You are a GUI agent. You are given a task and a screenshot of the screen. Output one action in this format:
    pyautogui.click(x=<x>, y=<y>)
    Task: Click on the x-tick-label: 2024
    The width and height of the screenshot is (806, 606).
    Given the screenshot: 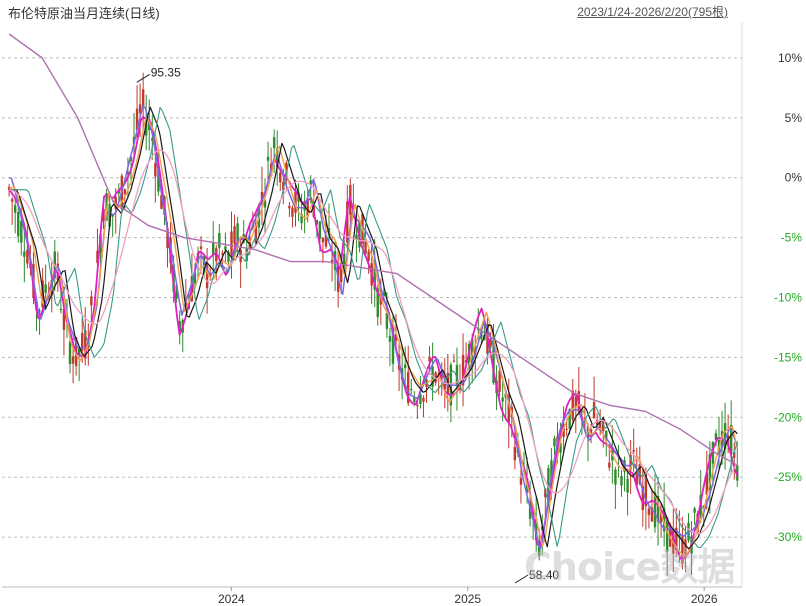 What is the action you would take?
    pyautogui.click(x=231, y=599)
    